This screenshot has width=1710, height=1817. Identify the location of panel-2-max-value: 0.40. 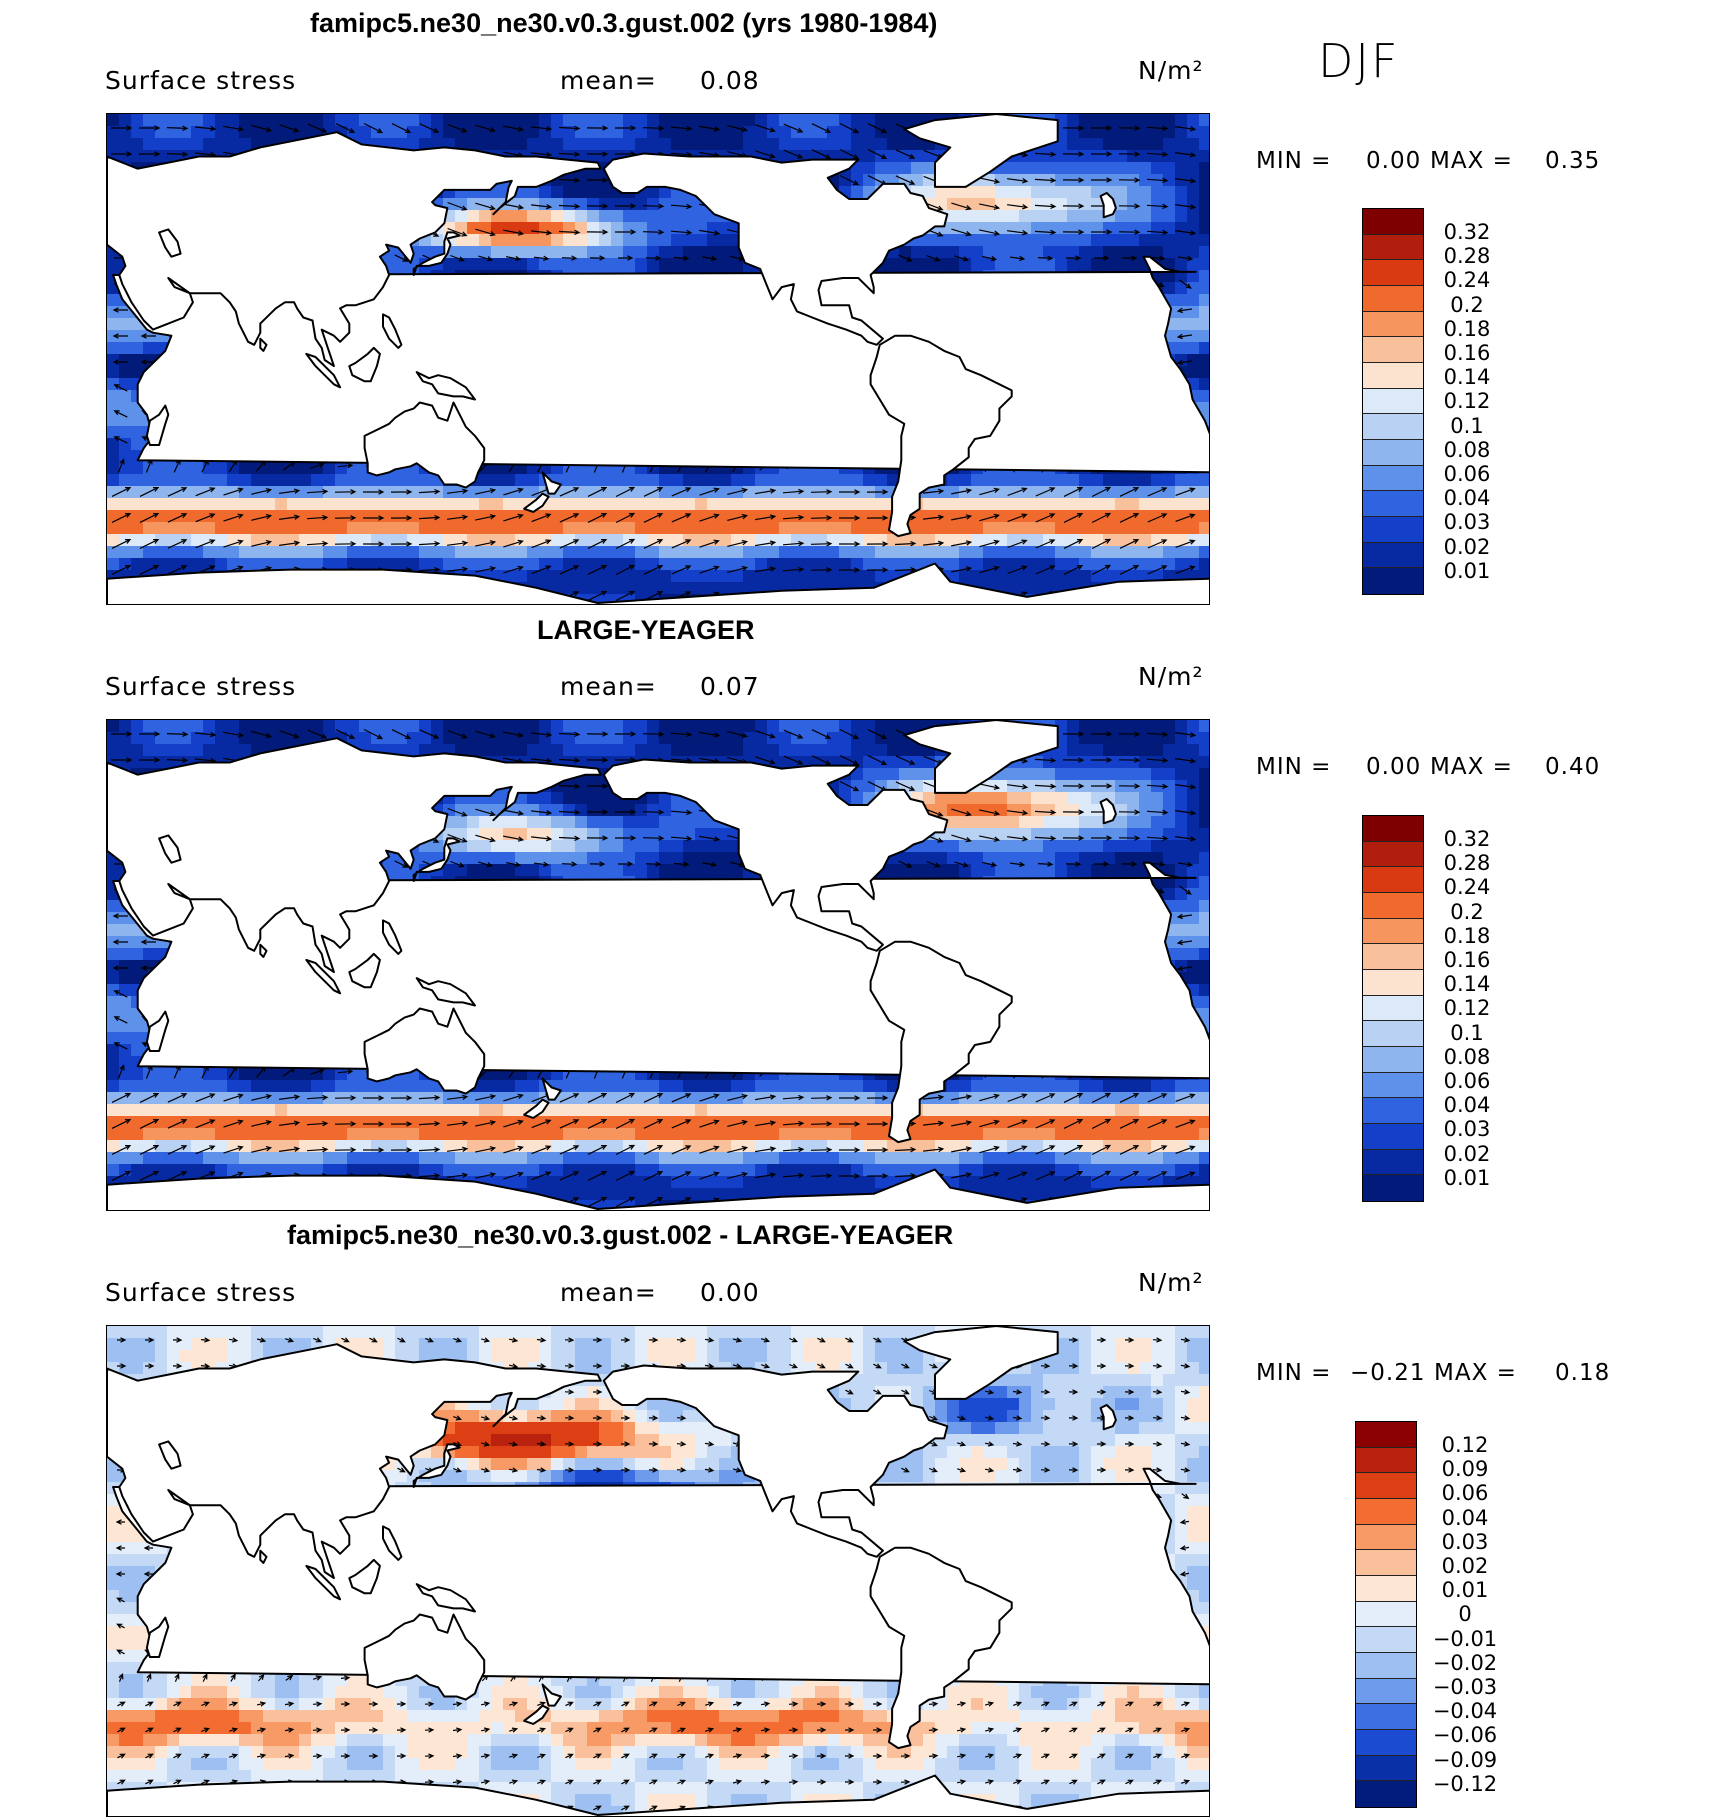
(1572, 767).